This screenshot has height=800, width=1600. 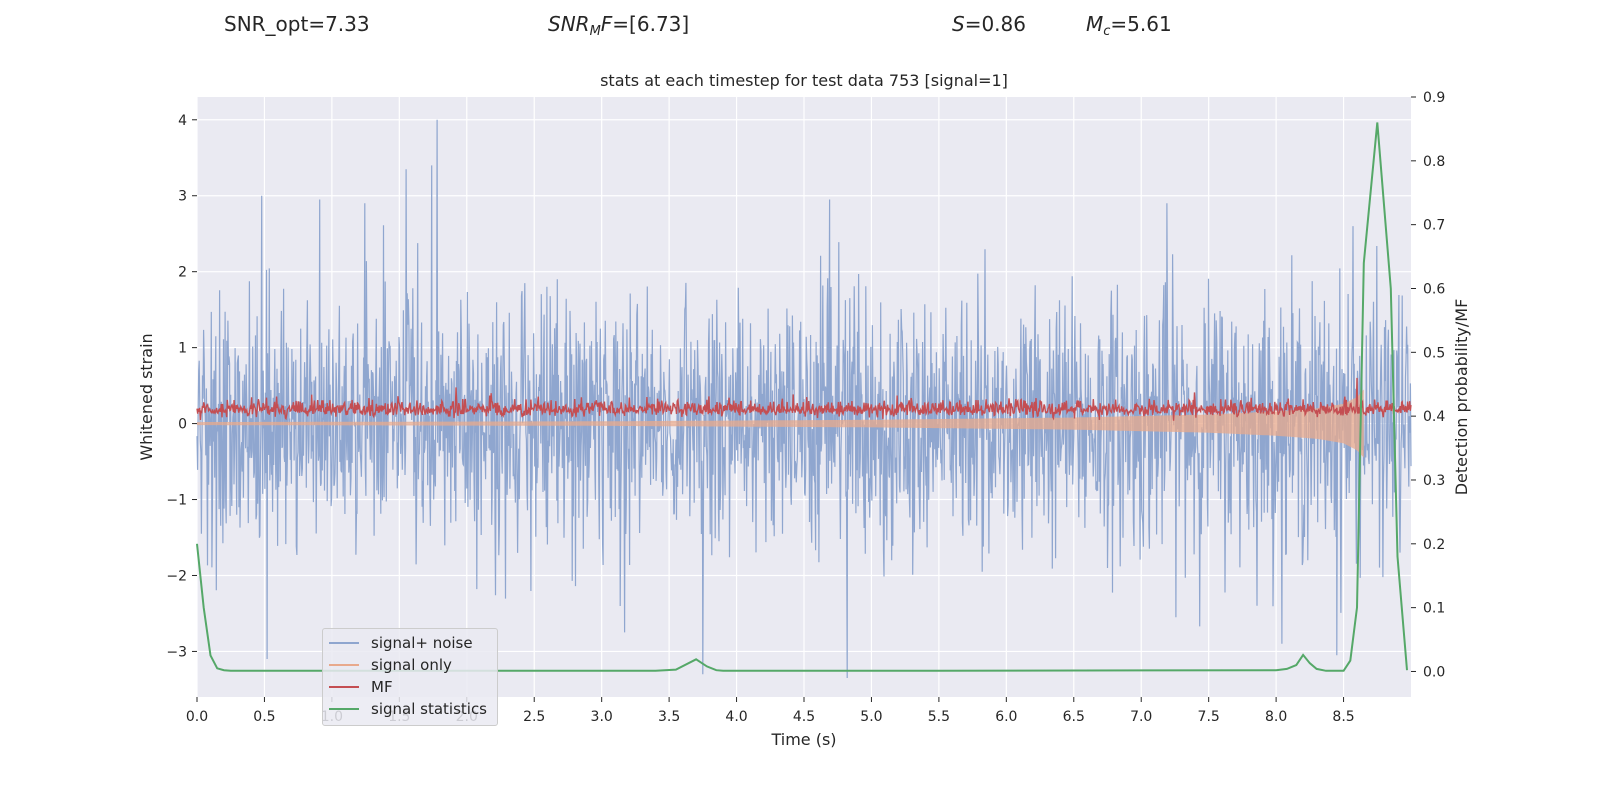 What do you see at coordinates (669, 717) in the screenshot?
I see `x-tick-label: 3.5` at bounding box center [669, 717].